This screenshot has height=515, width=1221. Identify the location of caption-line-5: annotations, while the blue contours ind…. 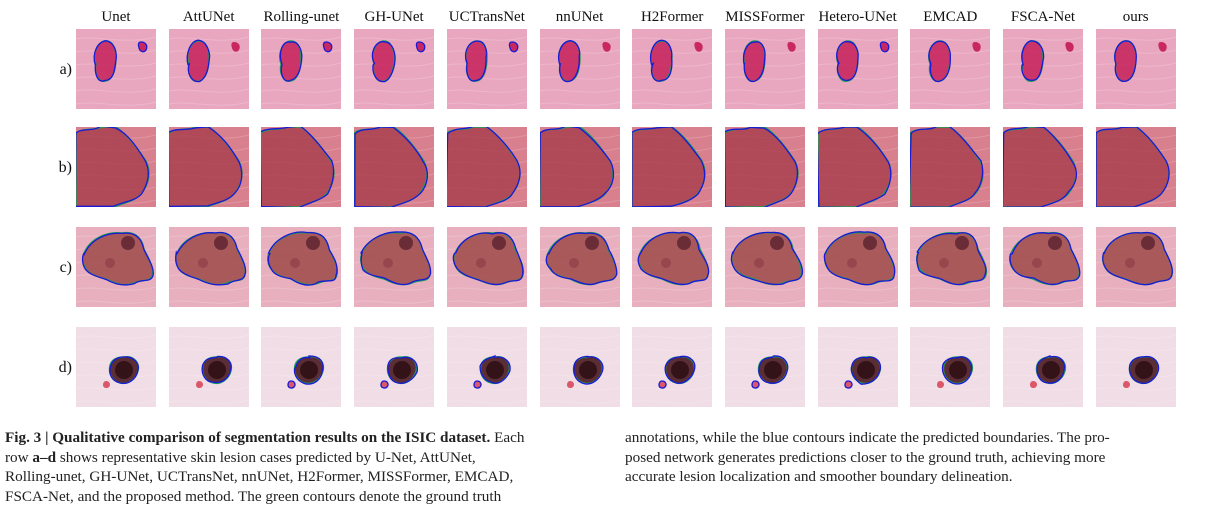
(867, 437).